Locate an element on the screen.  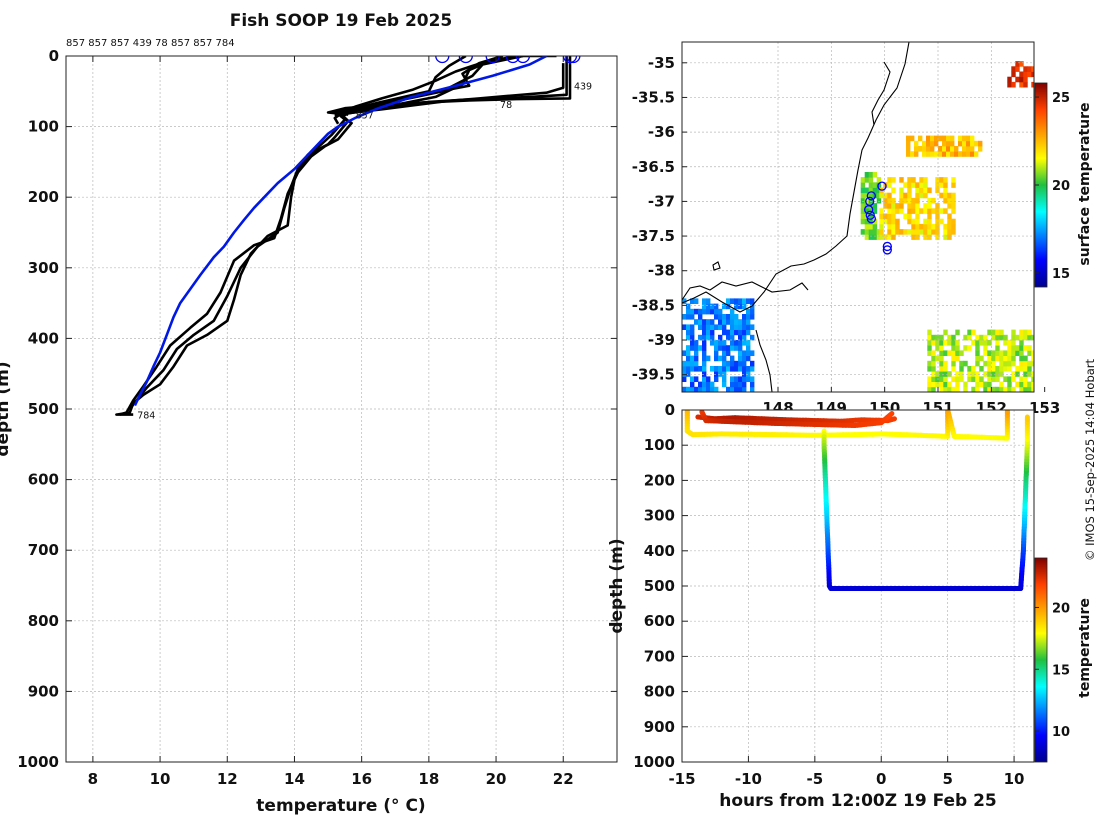
dt-x-tick-label: 5 is located at coordinates (947, 779).